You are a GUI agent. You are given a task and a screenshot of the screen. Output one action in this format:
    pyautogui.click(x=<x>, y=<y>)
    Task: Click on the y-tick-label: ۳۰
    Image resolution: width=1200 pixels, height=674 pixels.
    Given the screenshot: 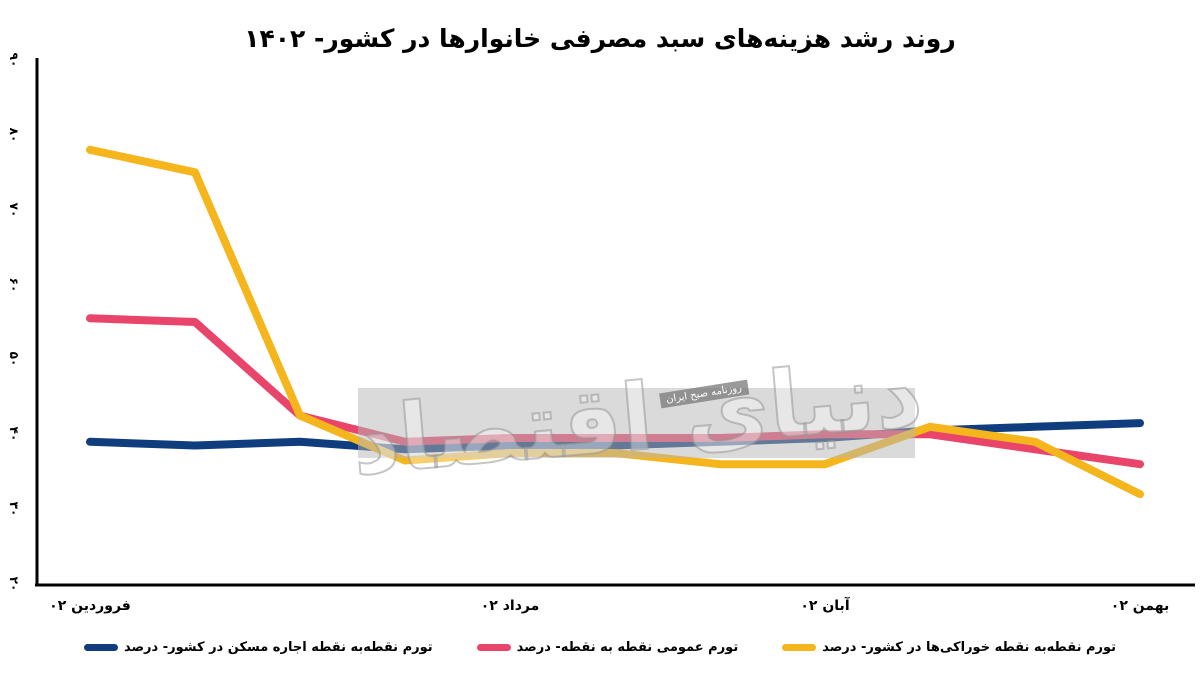 What is the action you would take?
    pyautogui.click(x=14, y=509)
    